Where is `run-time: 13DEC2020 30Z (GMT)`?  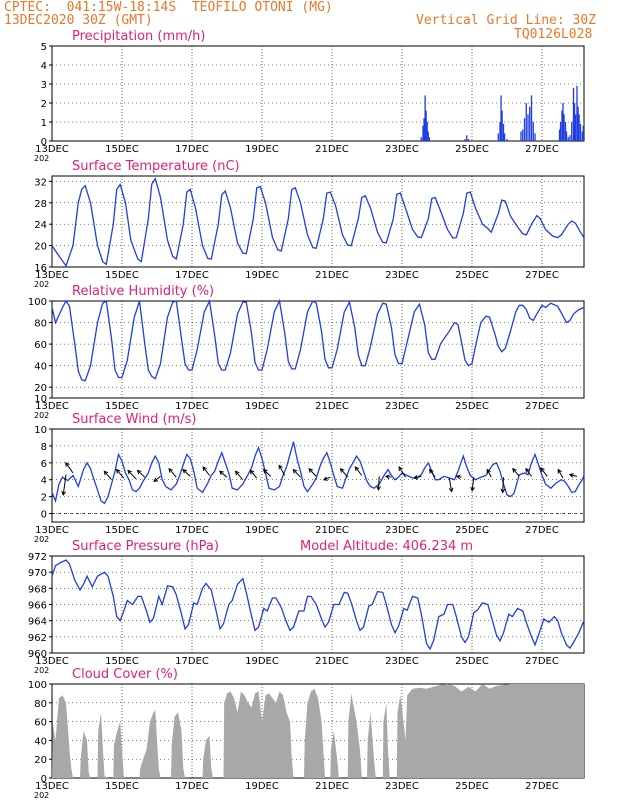 run-time: 13DEC2020 30Z (GMT) is located at coordinates (78, 20).